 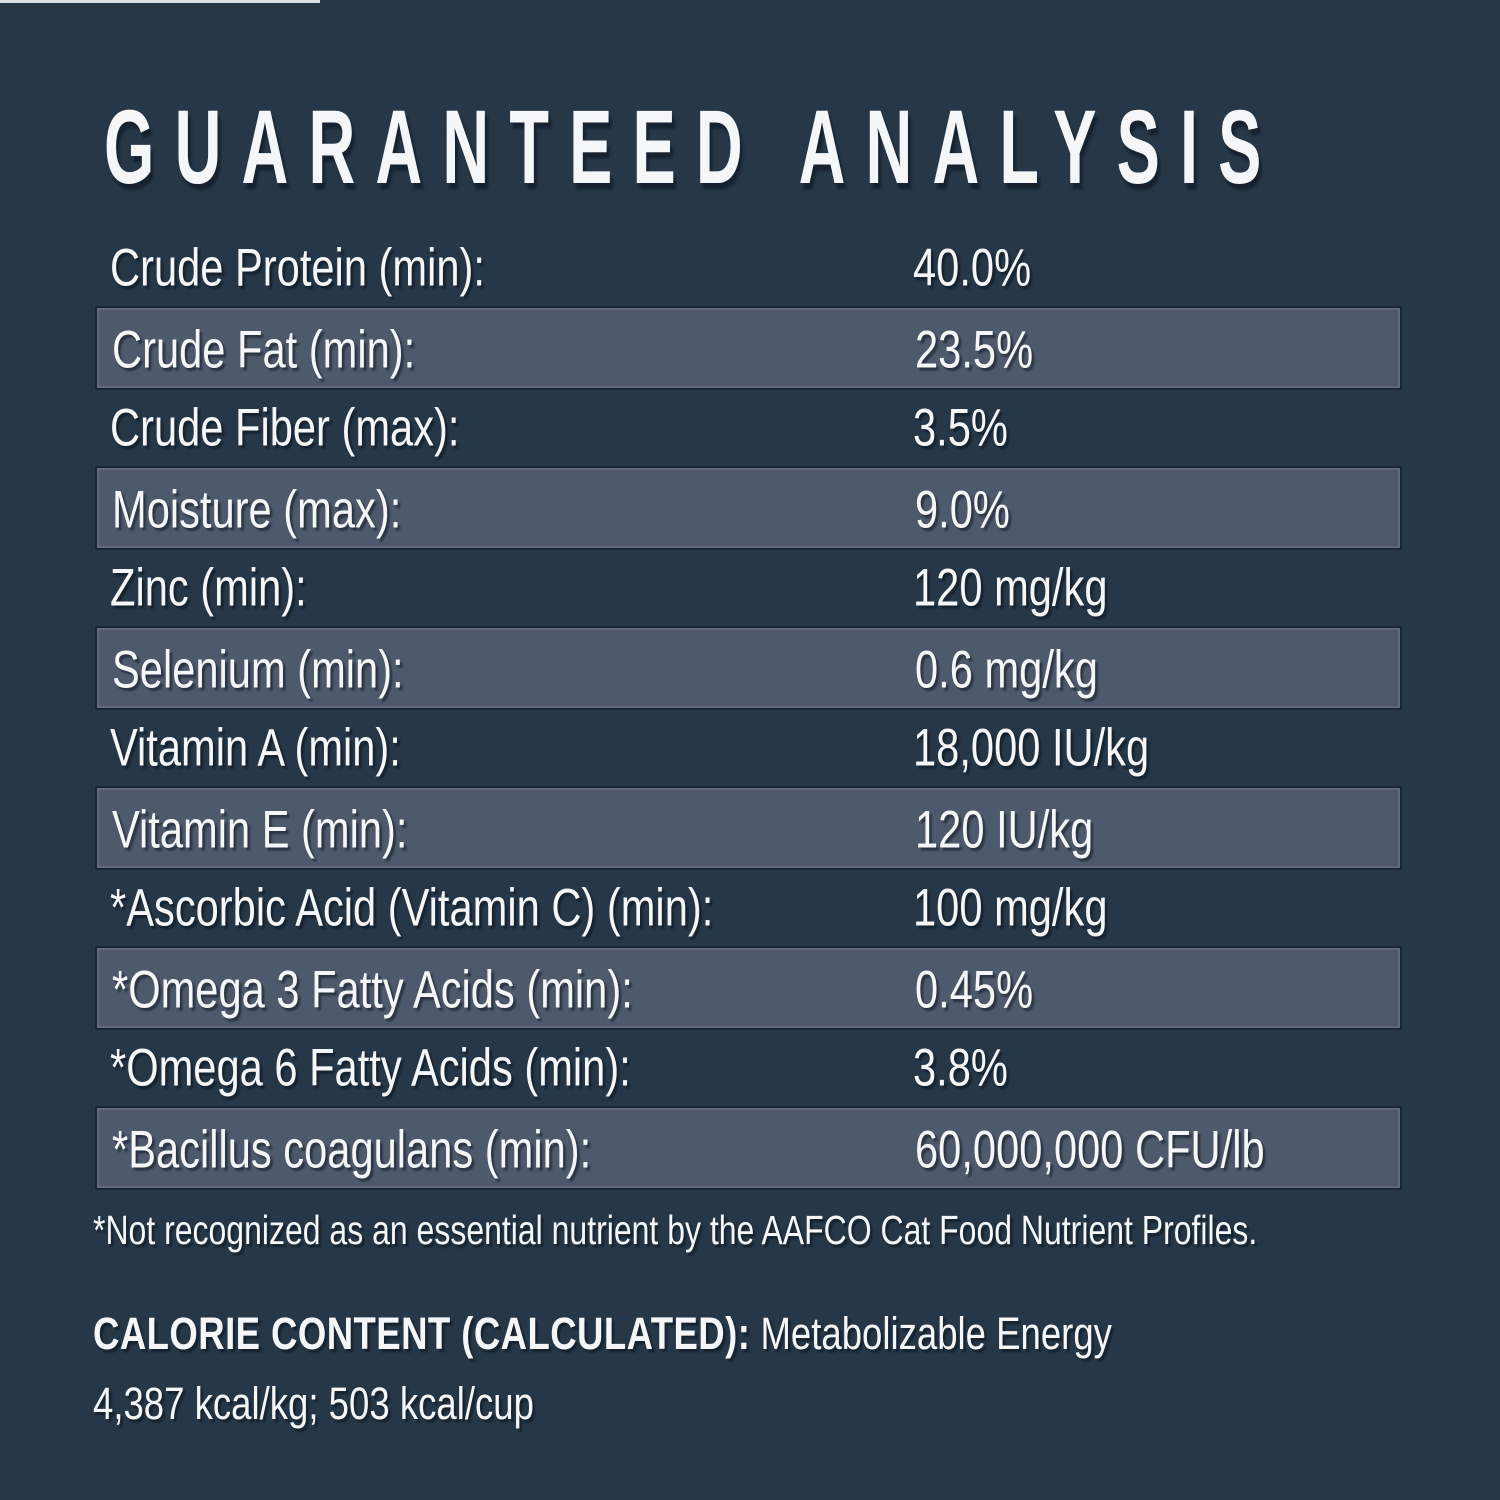 I want to click on table-row: Zinc (min): 120 mg/kg, so click(x=748, y=588).